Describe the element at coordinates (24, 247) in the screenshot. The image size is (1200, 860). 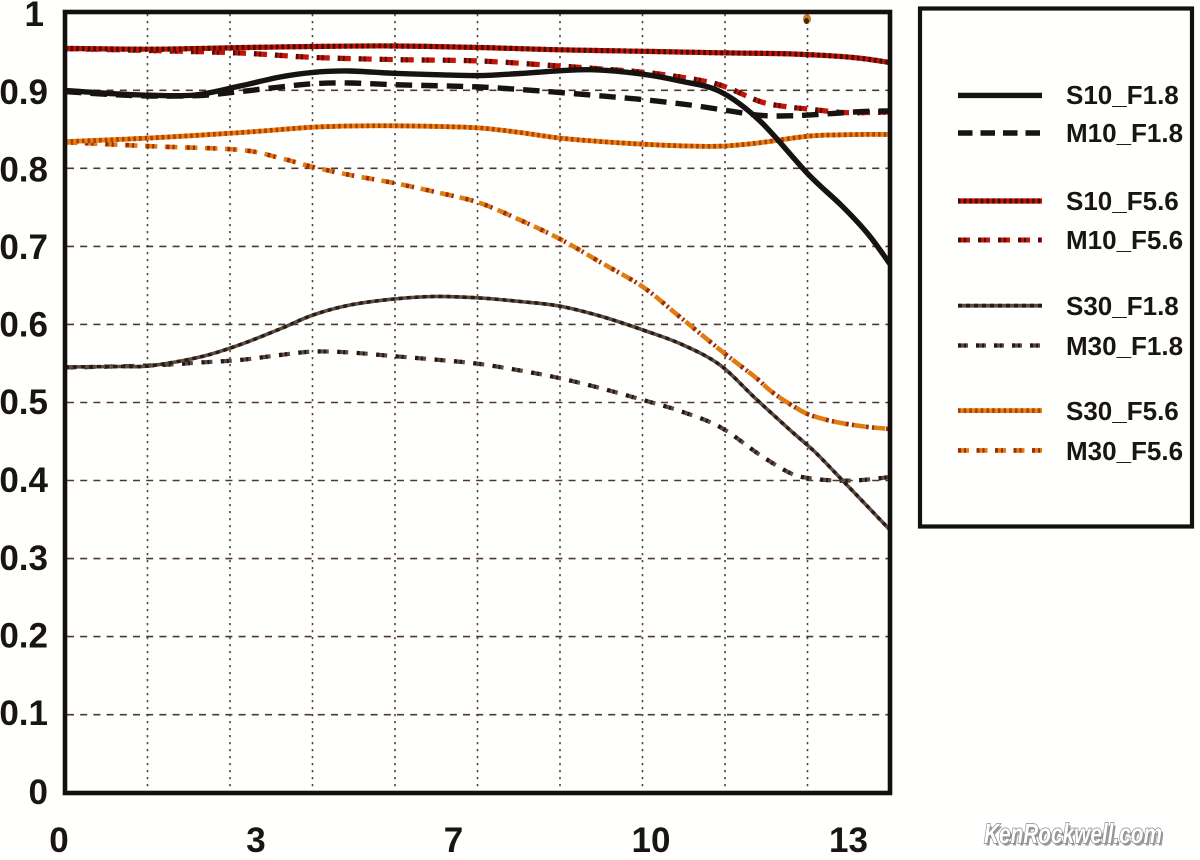
I see `svg-text: 0.7` at that location.